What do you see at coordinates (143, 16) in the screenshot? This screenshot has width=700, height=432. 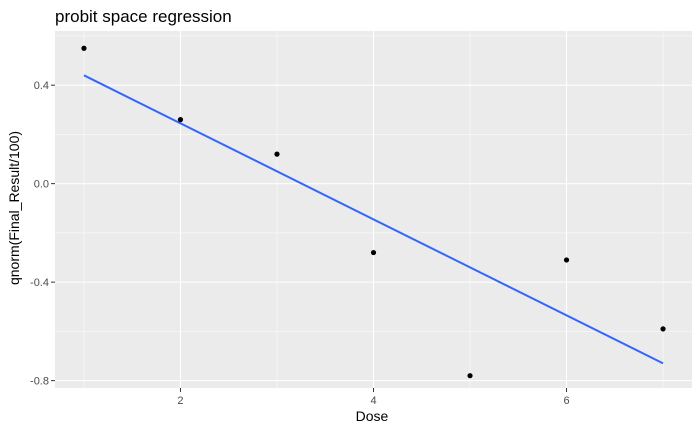 I see `chart-title: probit space regression` at bounding box center [143, 16].